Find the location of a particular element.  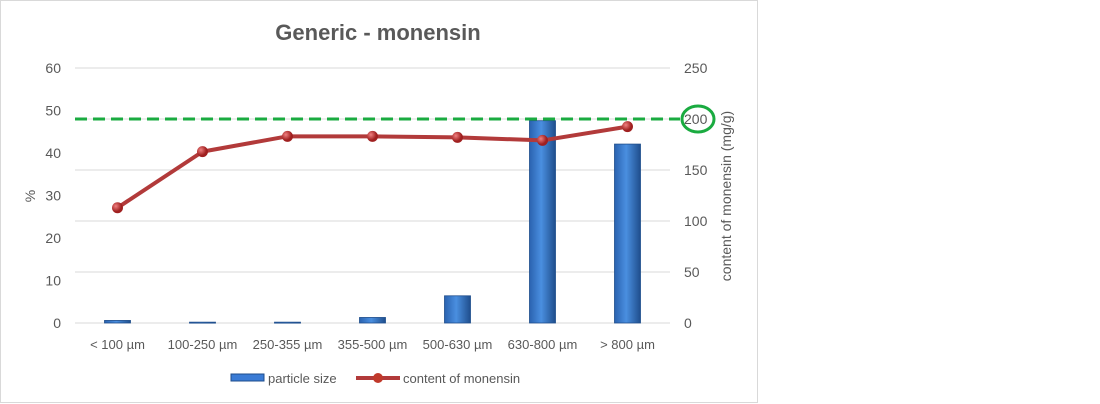

x-tick-label: < 100 µm is located at coordinates (117, 344).